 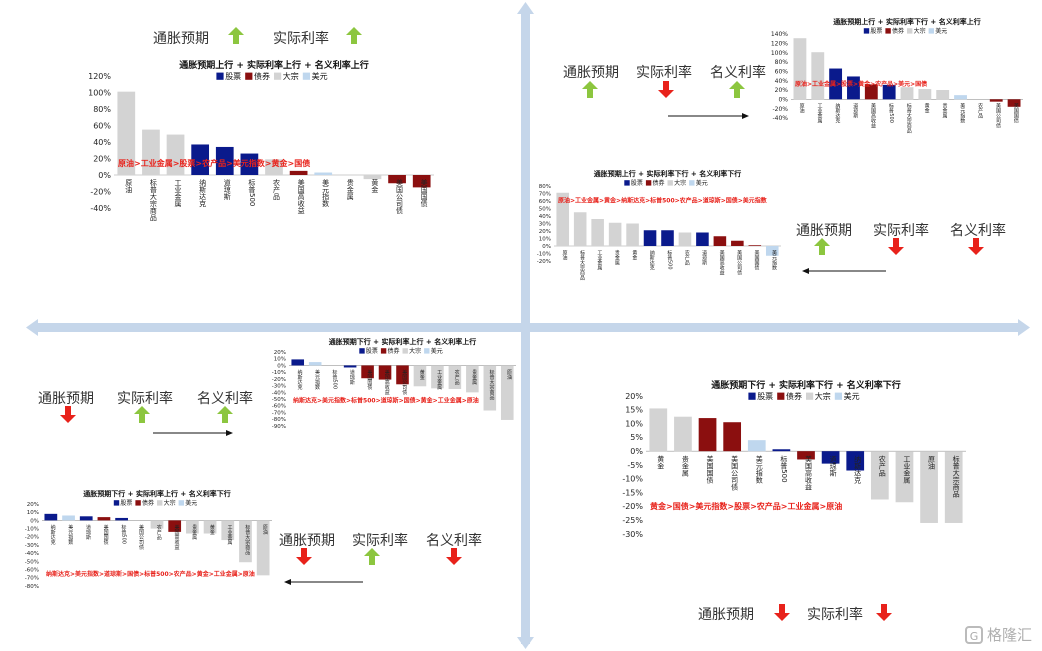 What do you see at coordinates (545, 209) in the screenshot?
I see `y-tick-label: 50%` at bounding box center [545, 209].